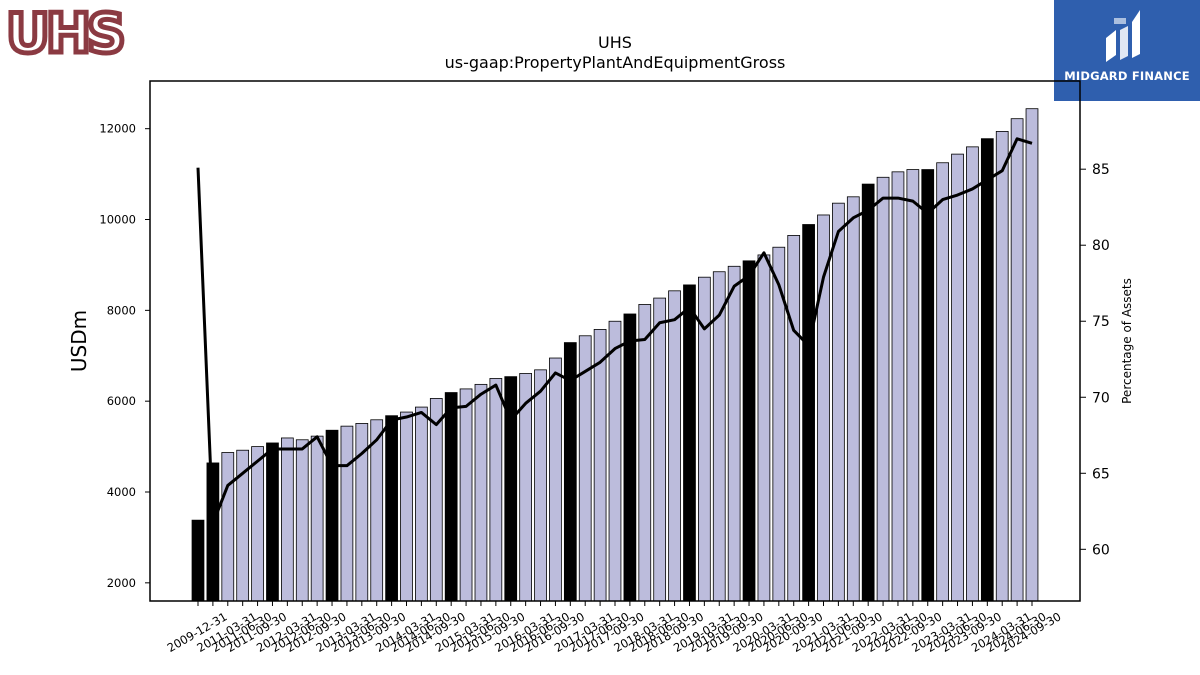 This screenshot has height=675, width=1200. Describe the element at coordinates (79, 341) in the screenshot. I see `y-axis-label: USDm` at that location.